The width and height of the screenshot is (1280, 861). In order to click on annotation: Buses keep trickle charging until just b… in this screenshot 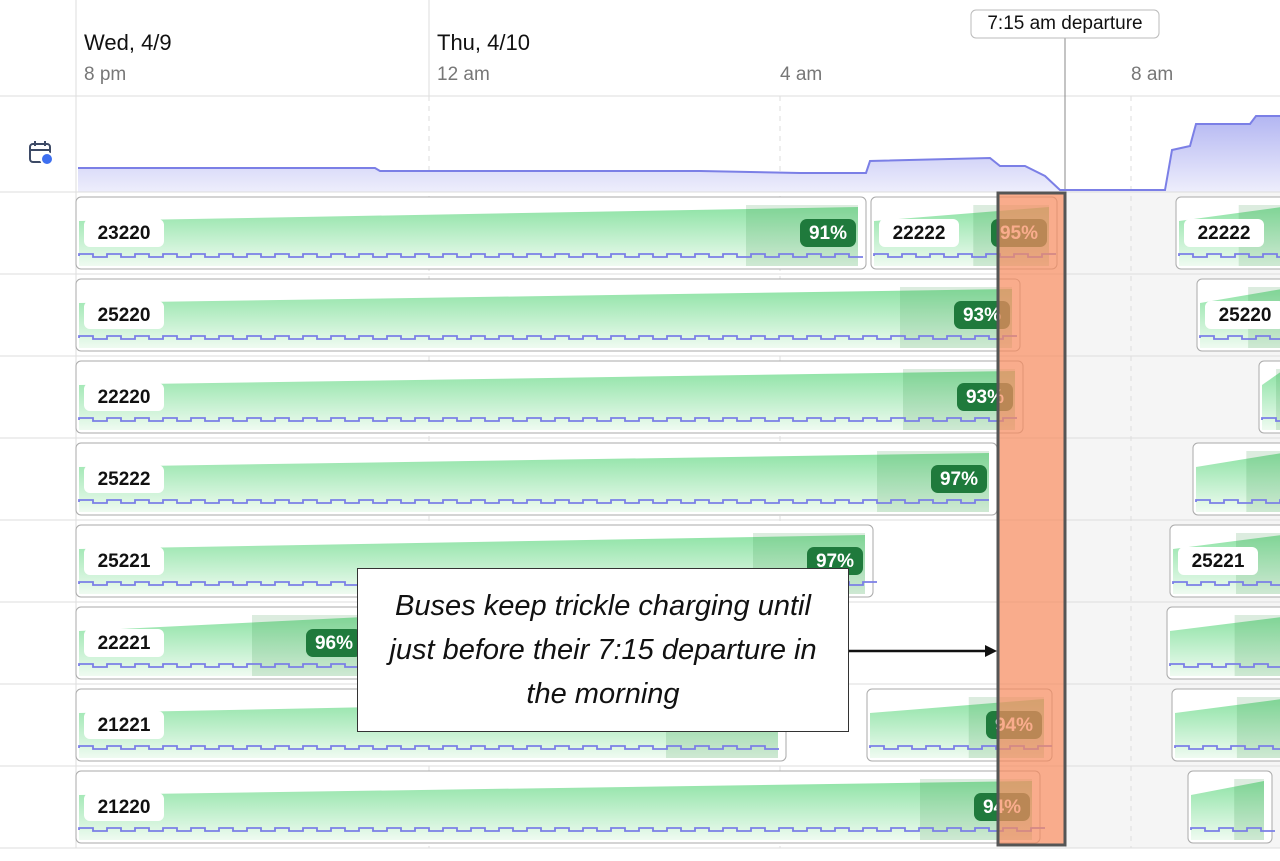, I will do `click(603, 650)`.